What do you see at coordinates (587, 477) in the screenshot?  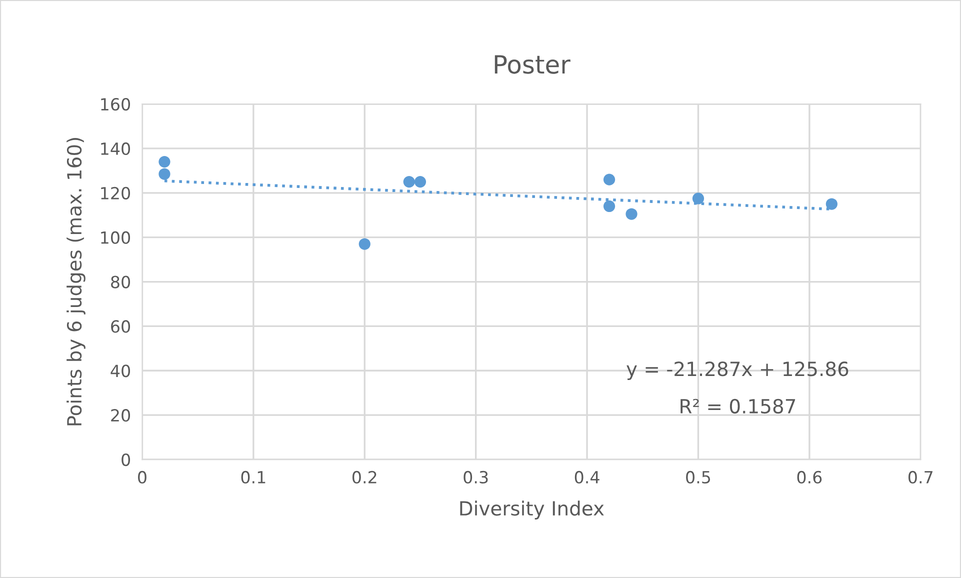 I see `x-tick-label: 0.4` at bounding box center [587, 477].